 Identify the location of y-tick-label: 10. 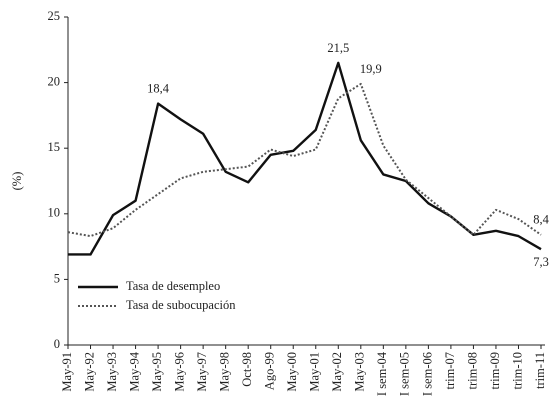
(54, 213).